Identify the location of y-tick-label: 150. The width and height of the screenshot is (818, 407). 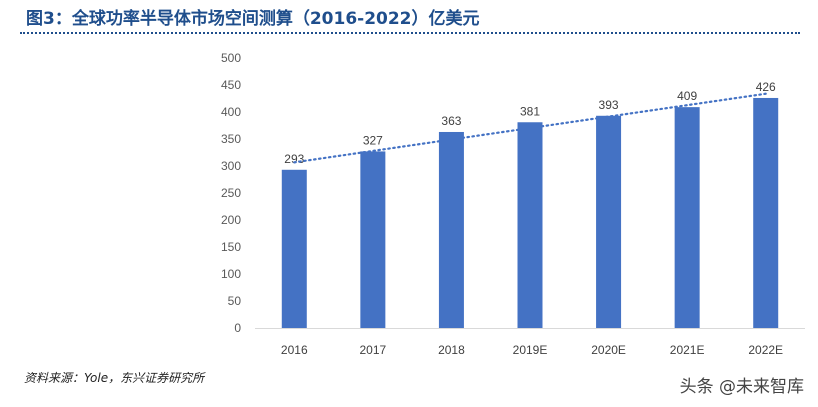
(231, 247).